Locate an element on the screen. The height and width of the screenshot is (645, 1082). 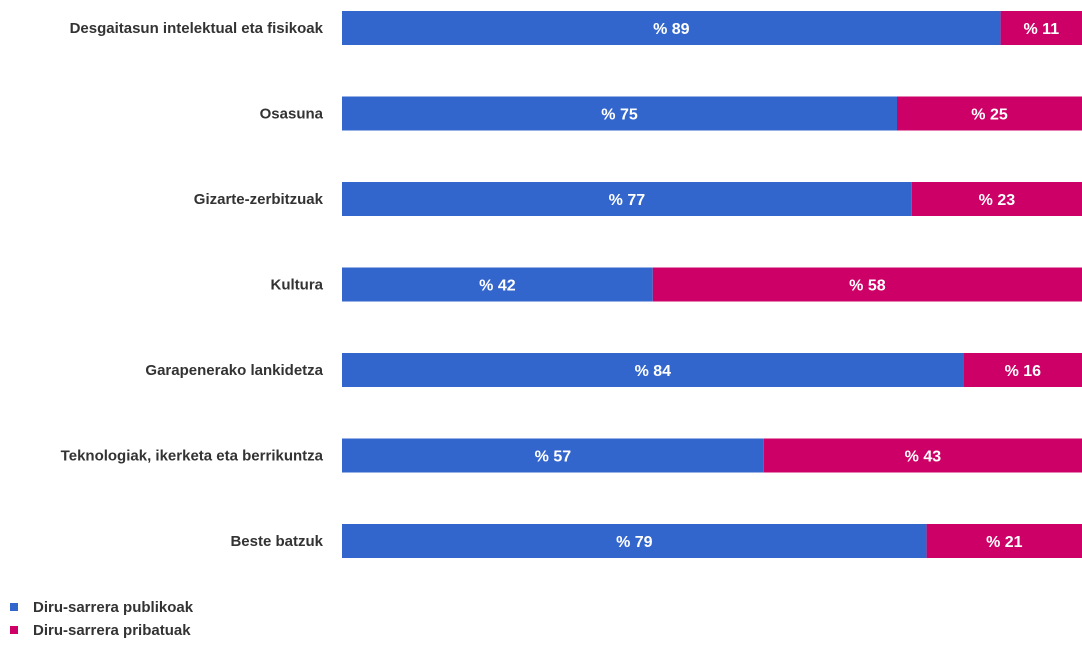
category-label: Osasuna is located at coordinates (292, 114).